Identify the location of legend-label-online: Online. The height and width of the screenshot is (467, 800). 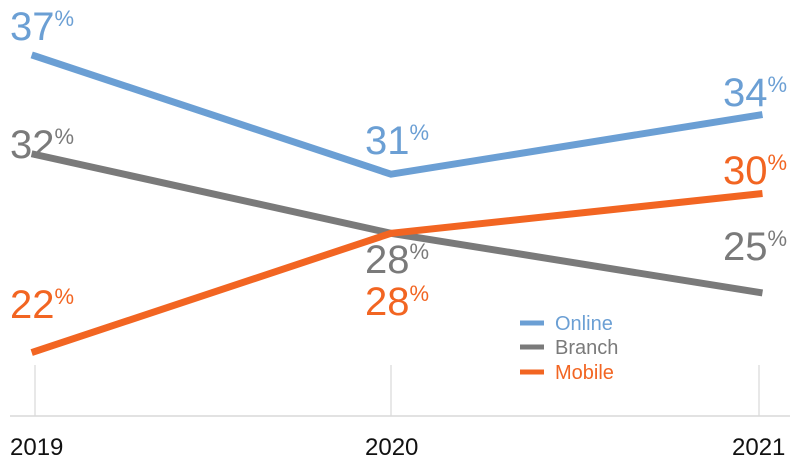
(584, 324).